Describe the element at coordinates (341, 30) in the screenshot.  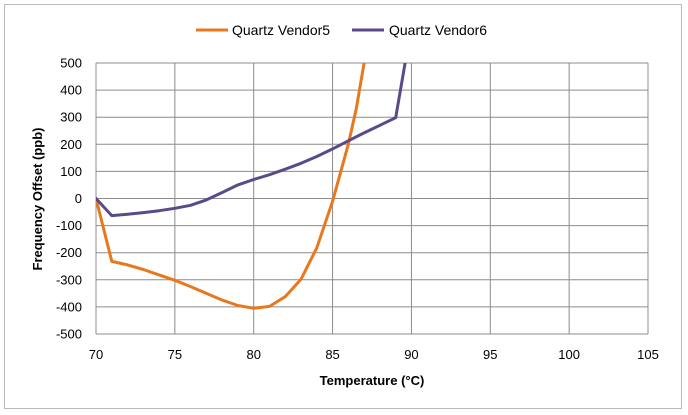
I see `legend: Quartz Vendor5 Quartz Vendor6` at that location.